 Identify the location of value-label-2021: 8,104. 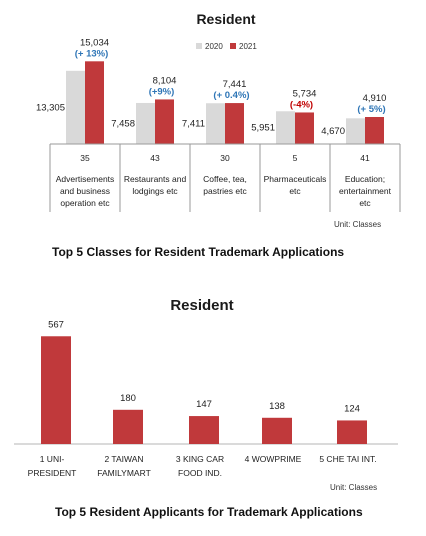
(165, 80).